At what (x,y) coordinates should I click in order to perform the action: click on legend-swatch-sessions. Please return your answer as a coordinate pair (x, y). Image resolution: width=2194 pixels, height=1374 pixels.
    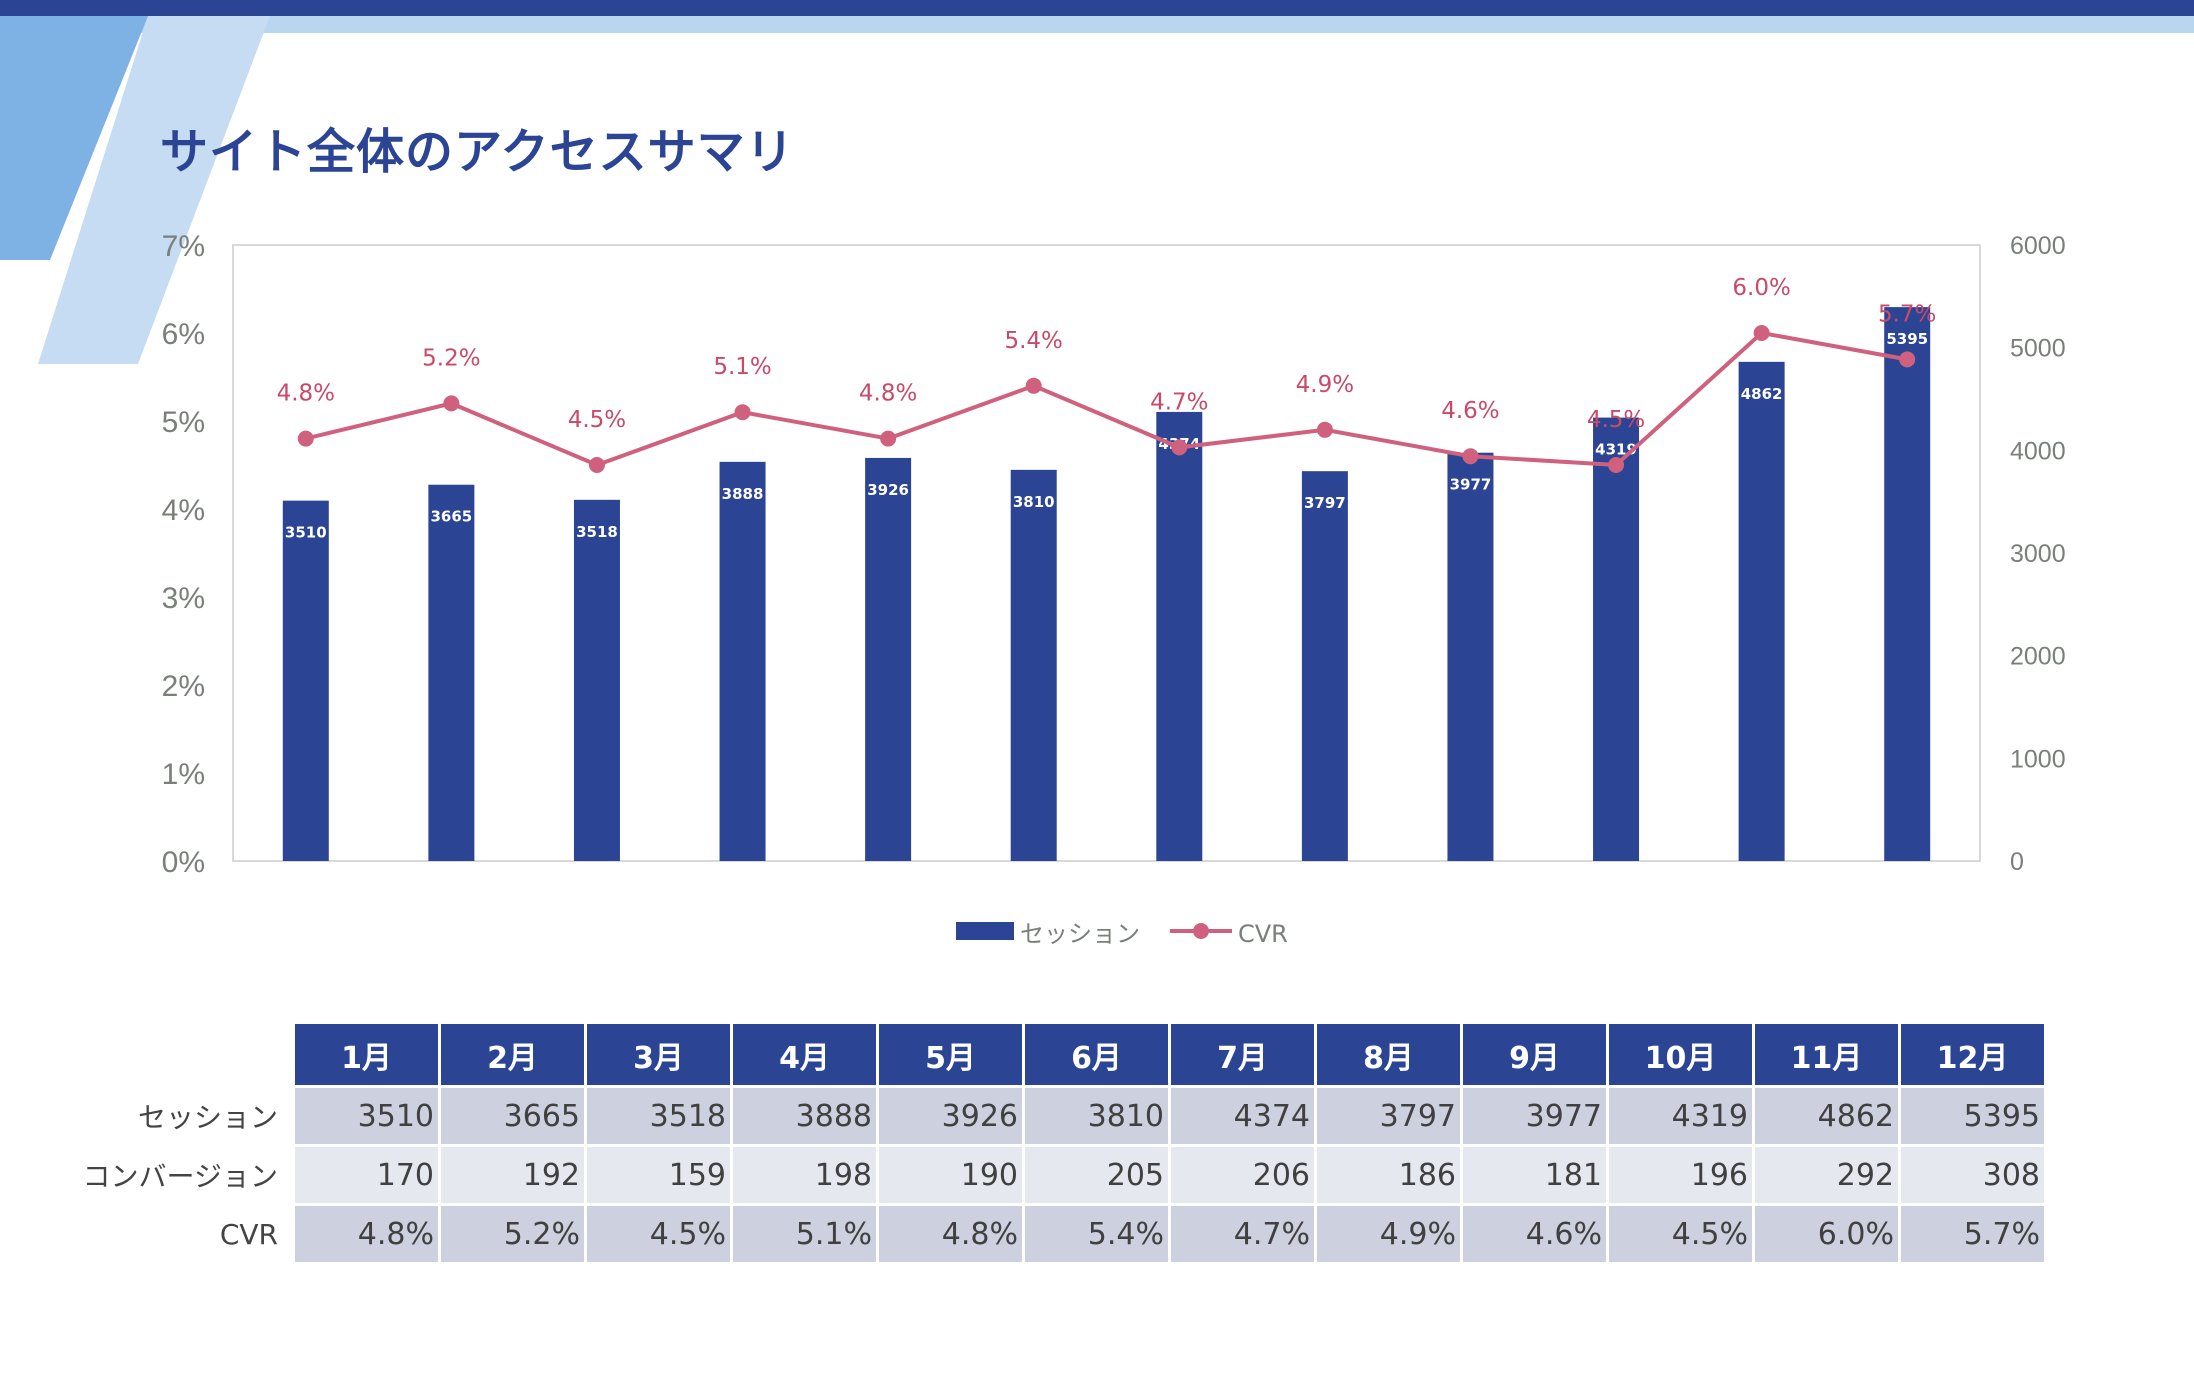
    Looking at the image, I should click on (985, 931).